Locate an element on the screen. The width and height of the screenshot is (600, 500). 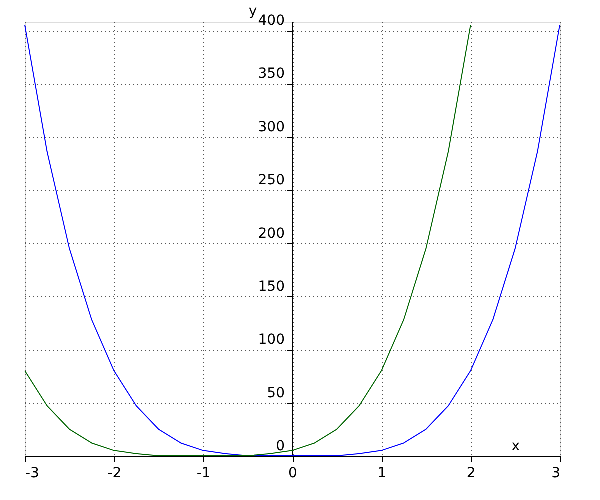
y-tick-label: 400 is located at coordinates (271, 21).